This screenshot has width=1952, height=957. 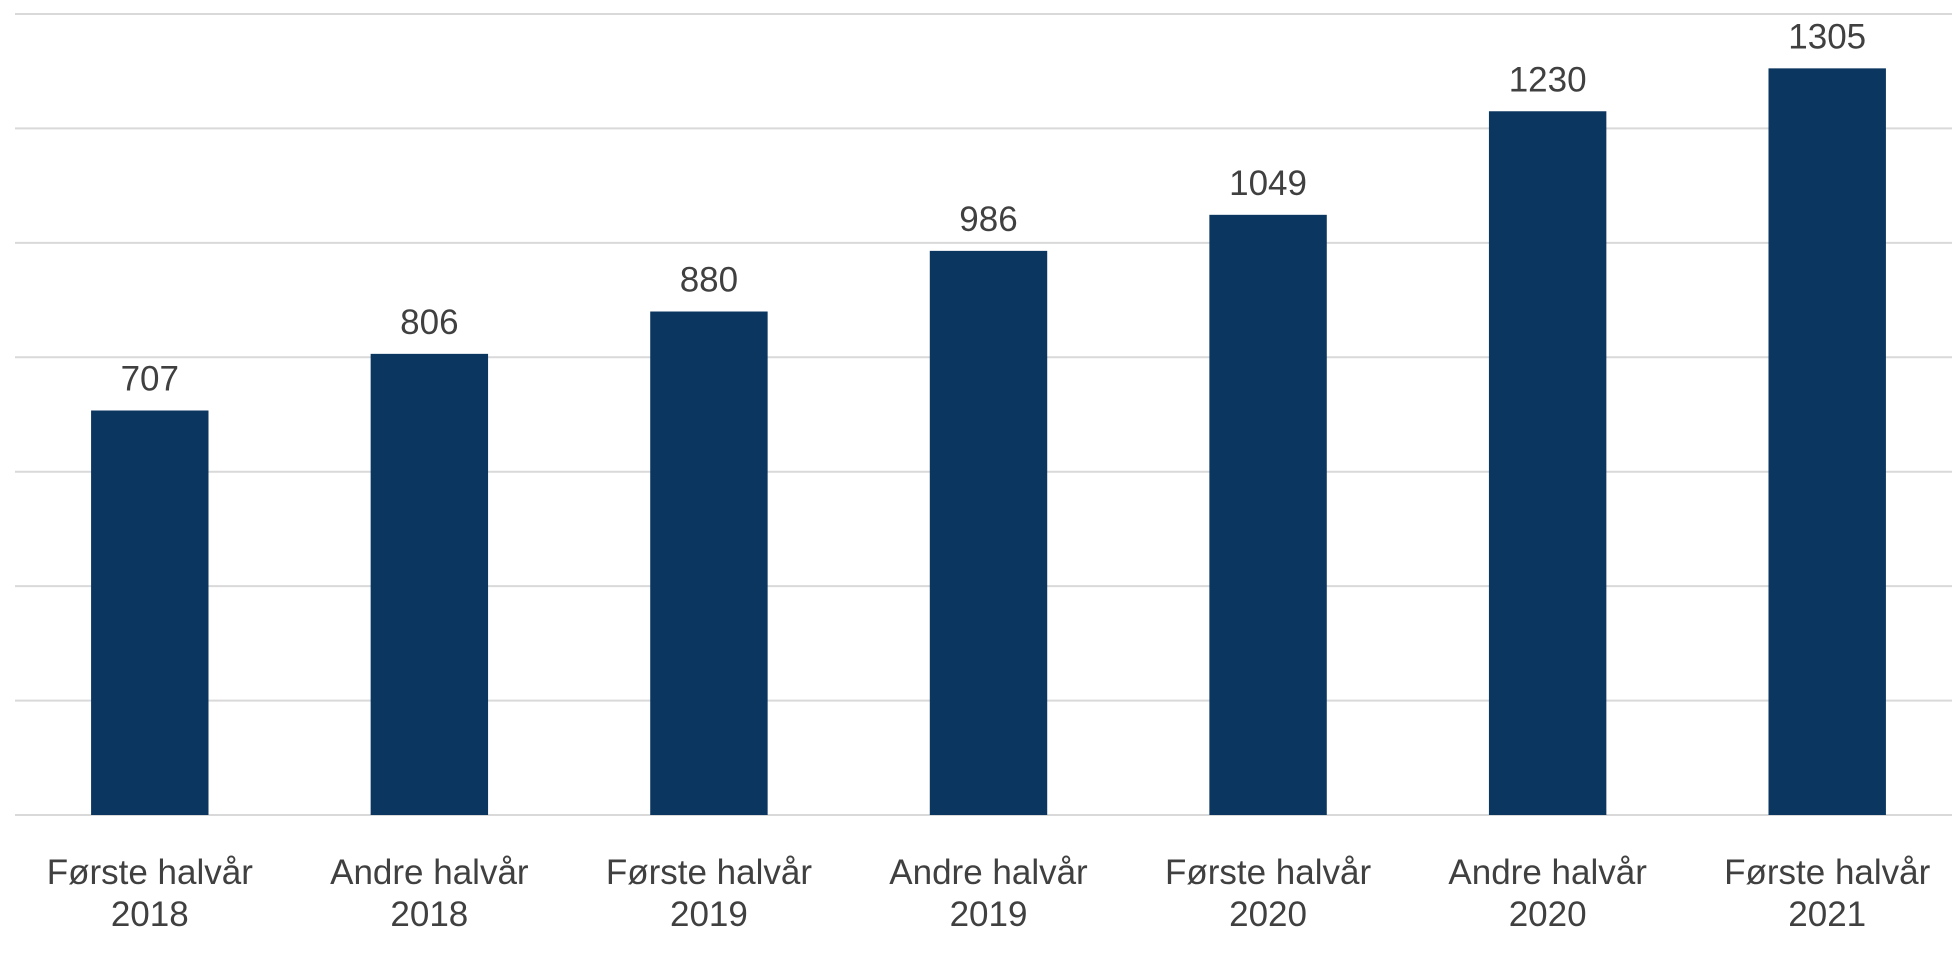 What do you see at coordinates (1547, 893) in the screenshot?
I see `x-tick-label: Andre halvår 2020` at bounding box center [1547, 893].